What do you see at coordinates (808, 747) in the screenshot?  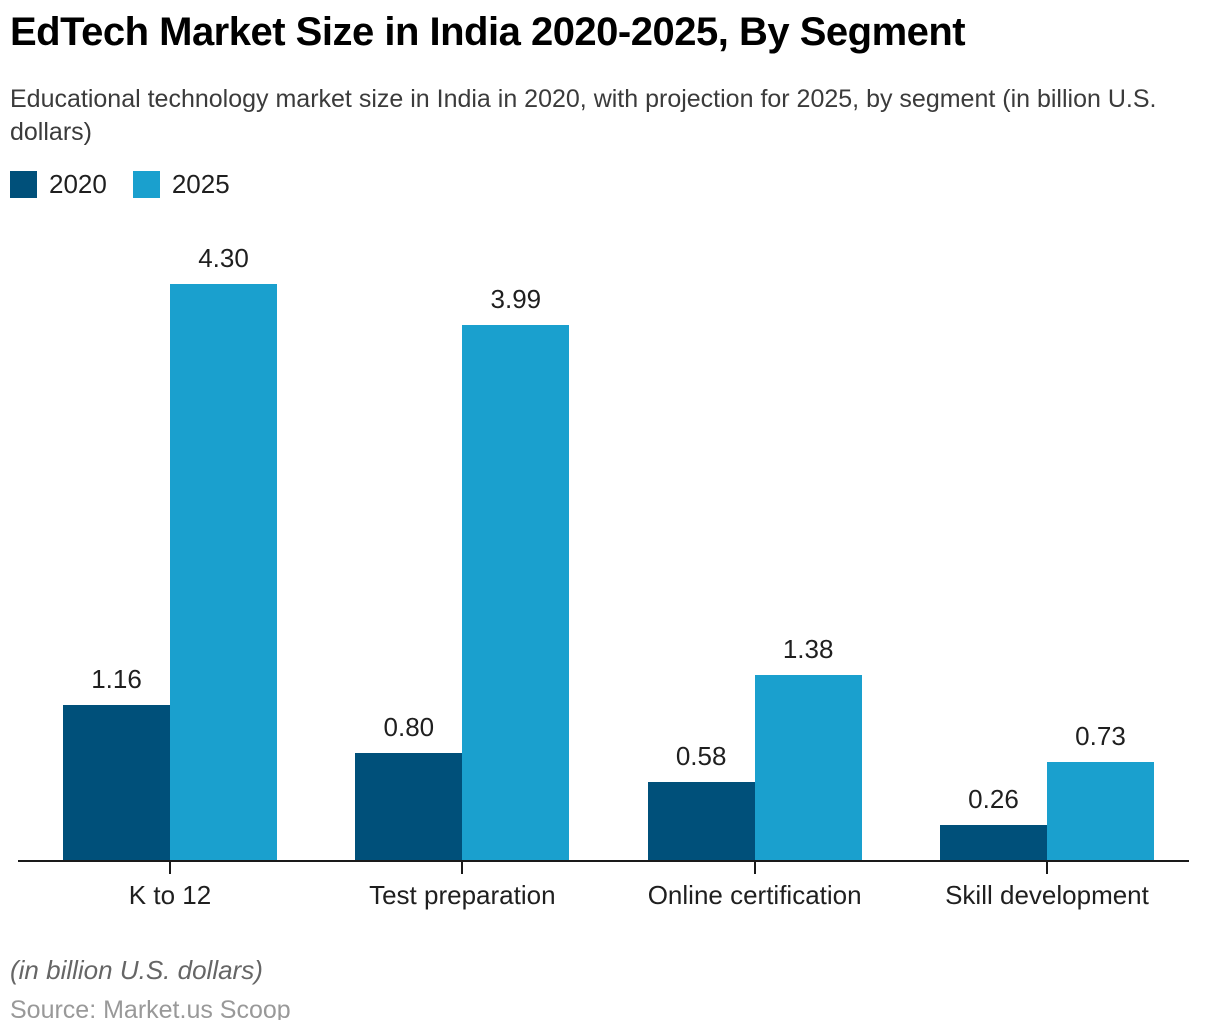 I see `bar-online-certification-2025: 1.38` at bounding box center [808, 747].